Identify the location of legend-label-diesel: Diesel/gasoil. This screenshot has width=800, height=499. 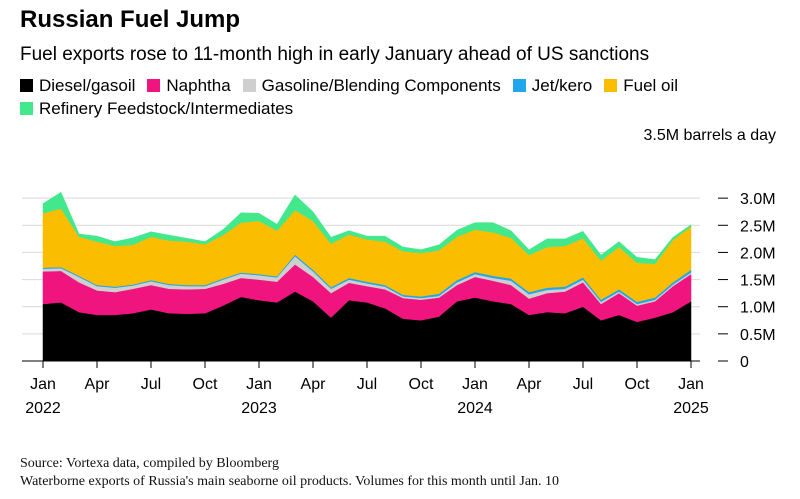
(87, 85).